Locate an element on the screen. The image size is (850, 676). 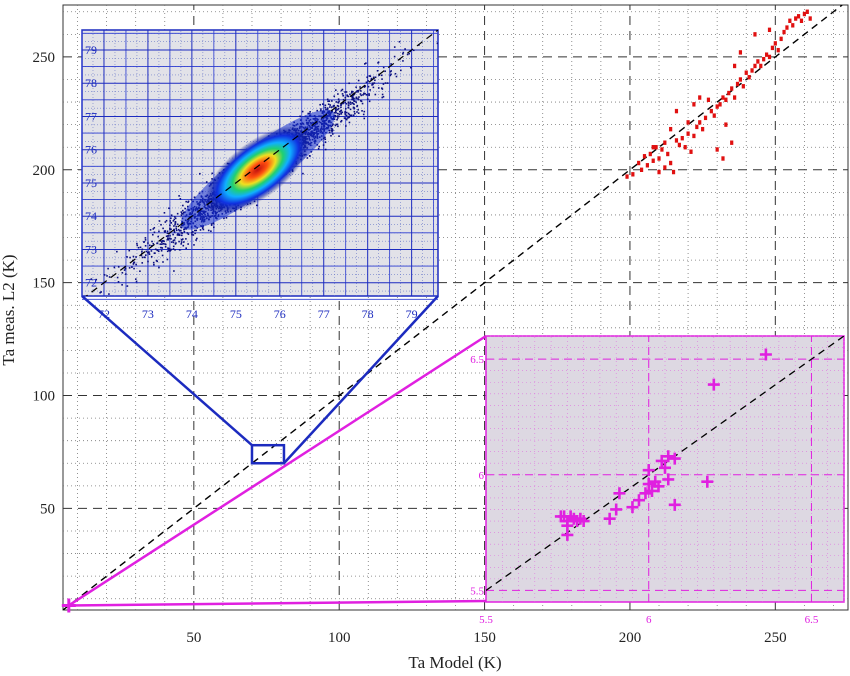
x-tick-label: 150 is located at coordinates (484, 638).